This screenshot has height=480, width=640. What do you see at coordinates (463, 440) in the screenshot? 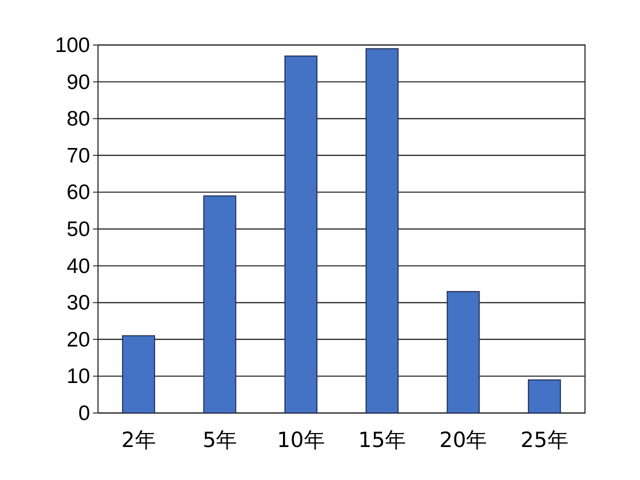
I see `x-tick-label: 20年` at bounding box center [463, 440].